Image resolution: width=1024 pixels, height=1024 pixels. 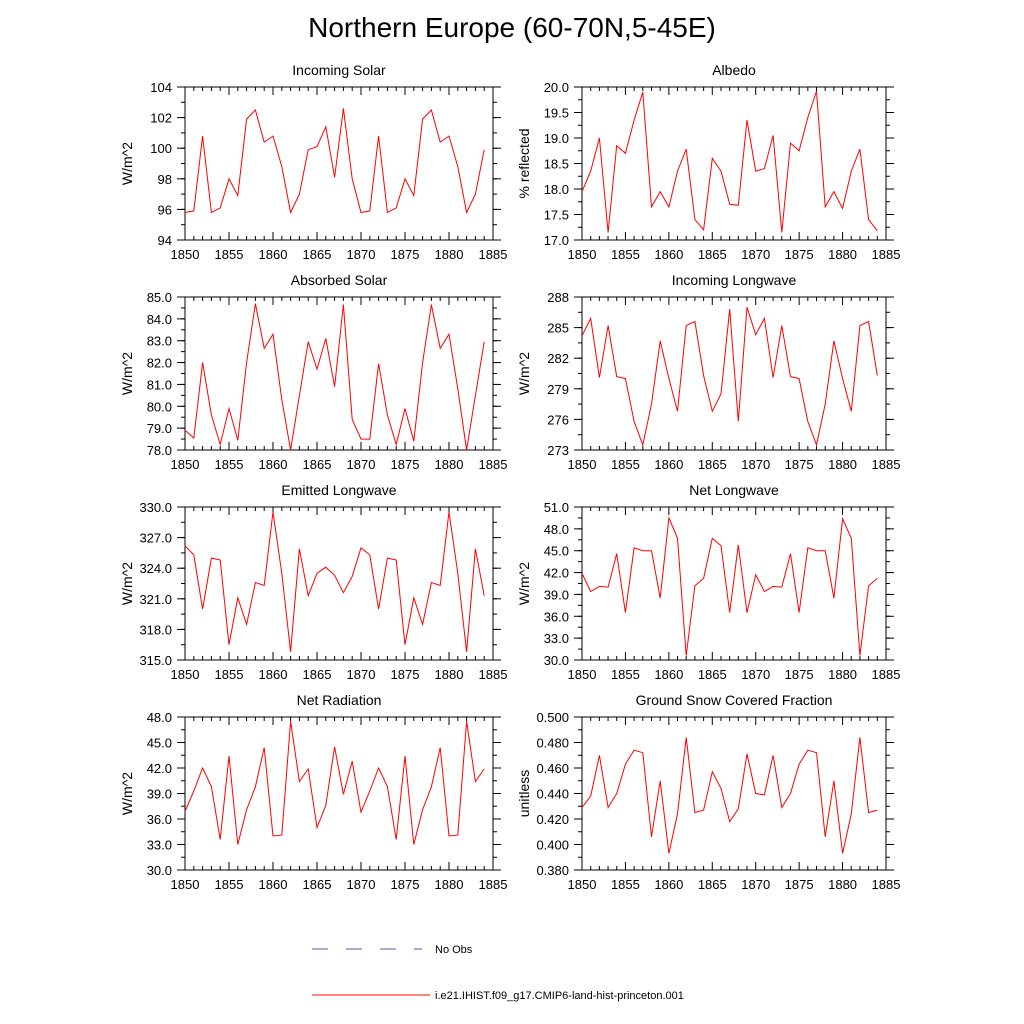 I want to click on panel-title: Net Radiation, so click(x=339, y=700).